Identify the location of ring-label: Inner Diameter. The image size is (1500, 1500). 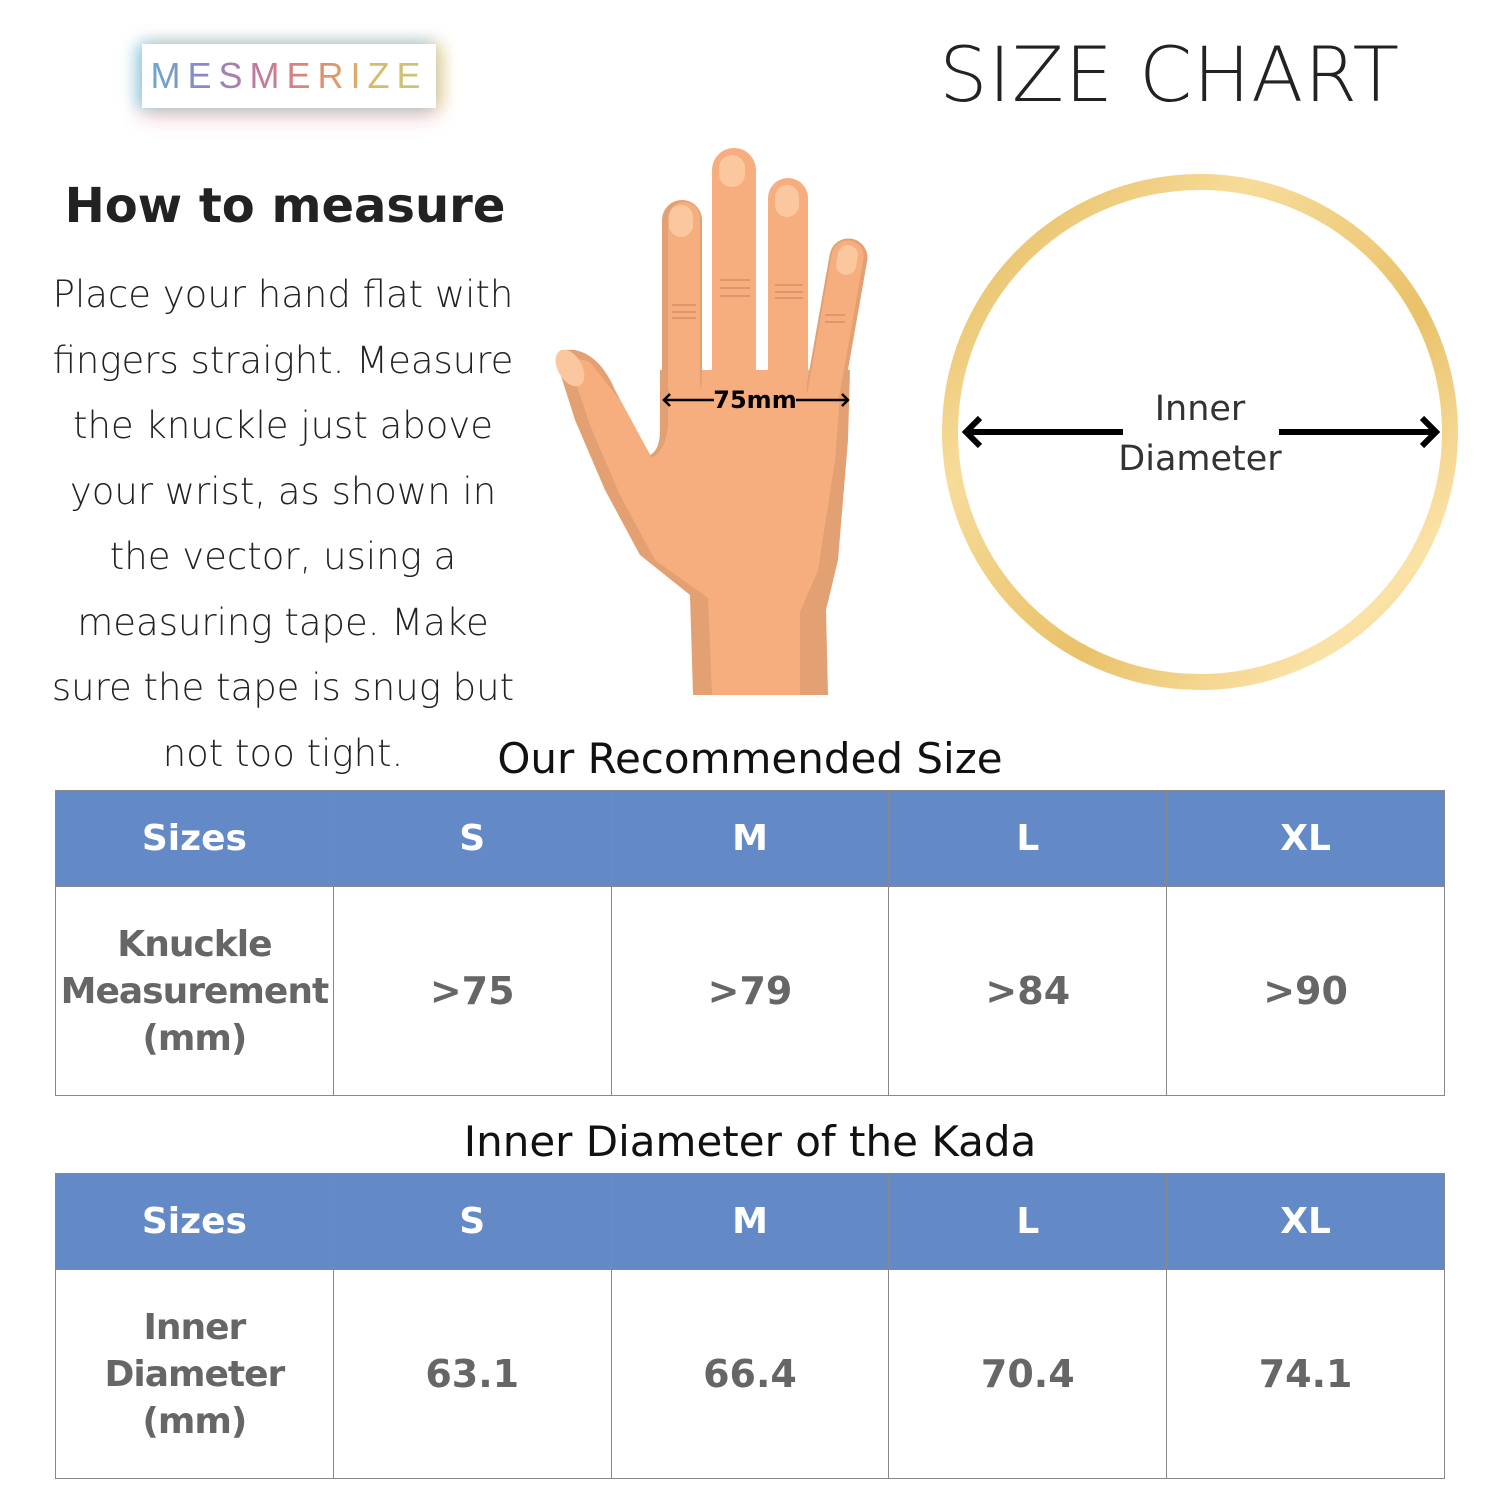
(1200, 434).